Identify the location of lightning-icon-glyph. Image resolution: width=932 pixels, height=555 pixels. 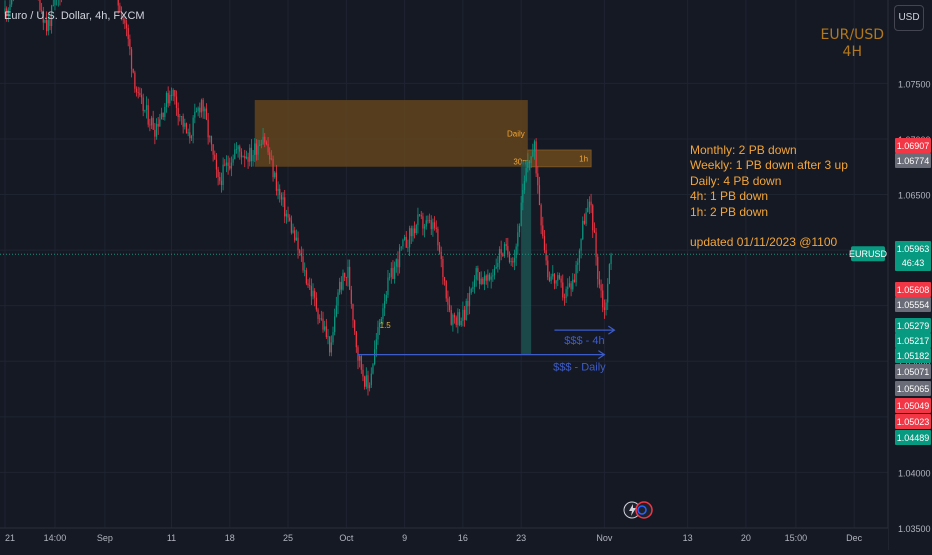
(632, 510).